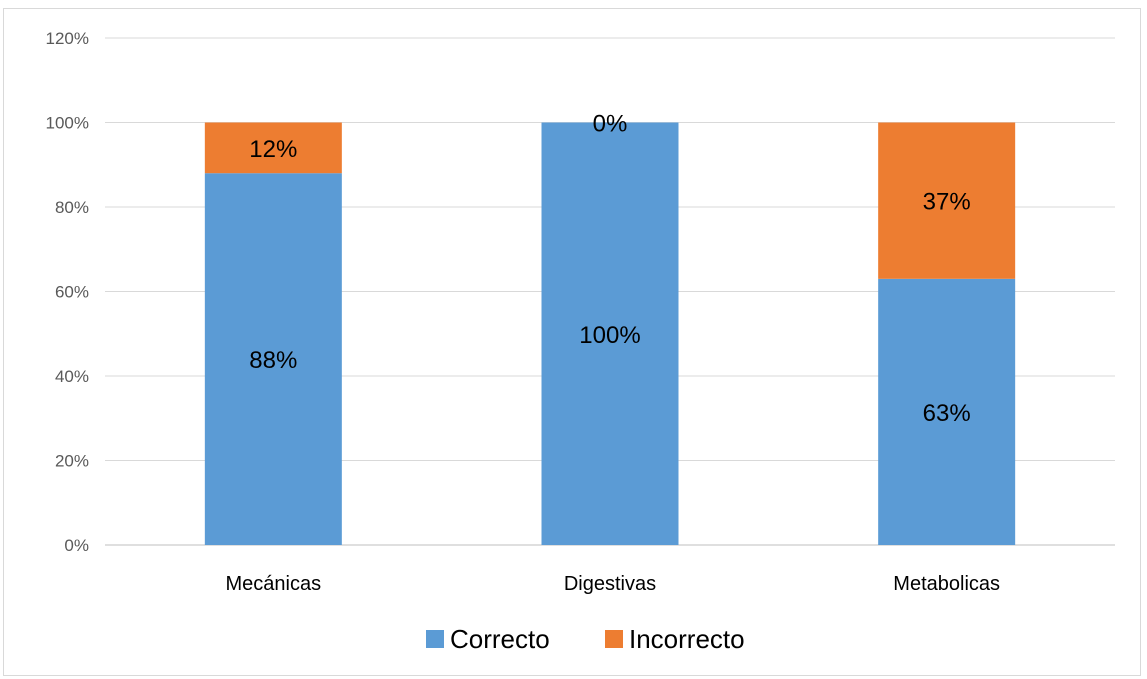  What do you see at coordinates (72, 376) in the screenshot?
I see `y-tick-label: 40%` at bounding box center [72, 376].